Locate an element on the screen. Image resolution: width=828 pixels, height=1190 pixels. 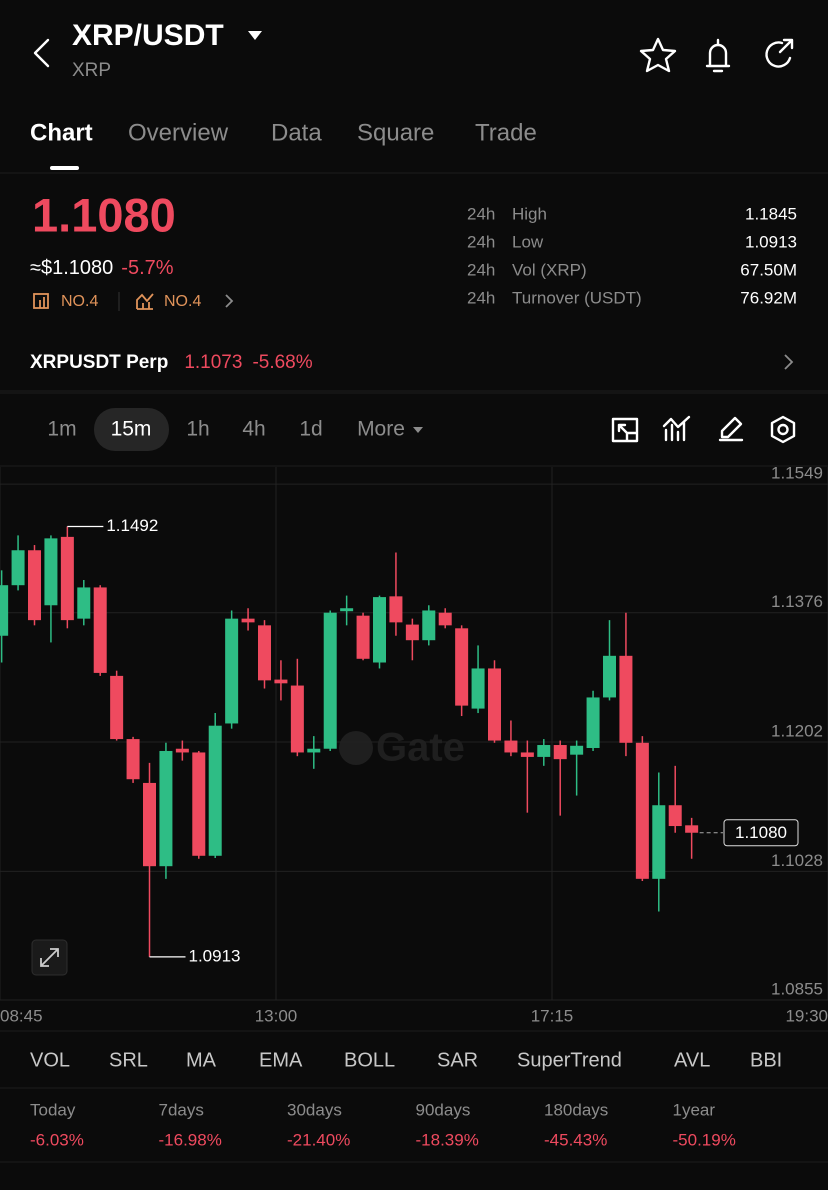
rank-chevron is located at coordinates (229, 301).